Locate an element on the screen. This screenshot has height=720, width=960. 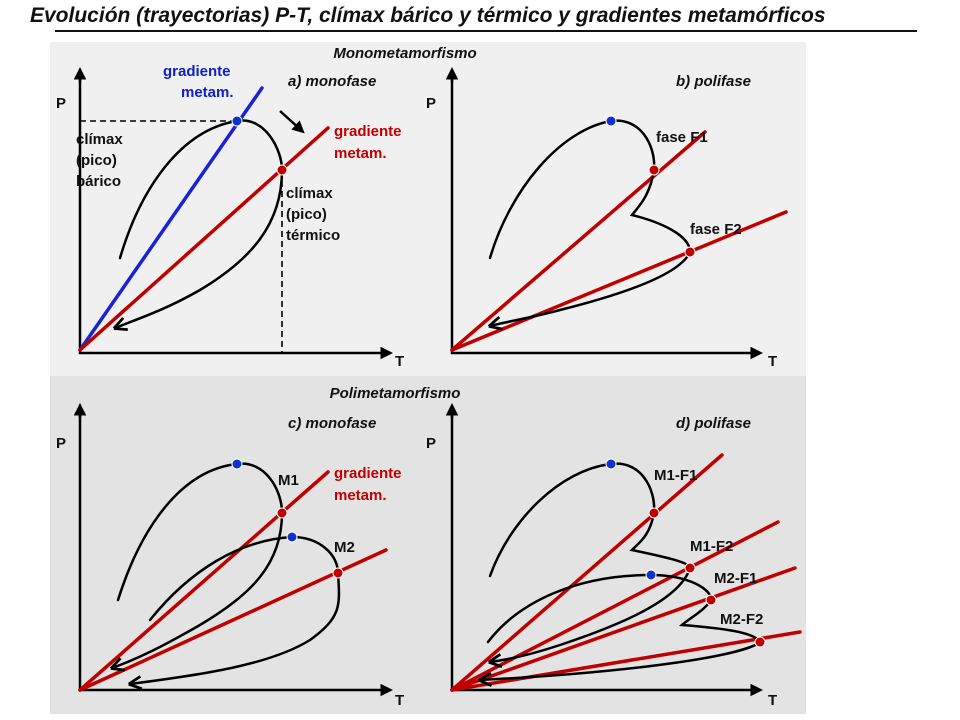
panel-d-path-m1 is located at coordinates (589, 565).